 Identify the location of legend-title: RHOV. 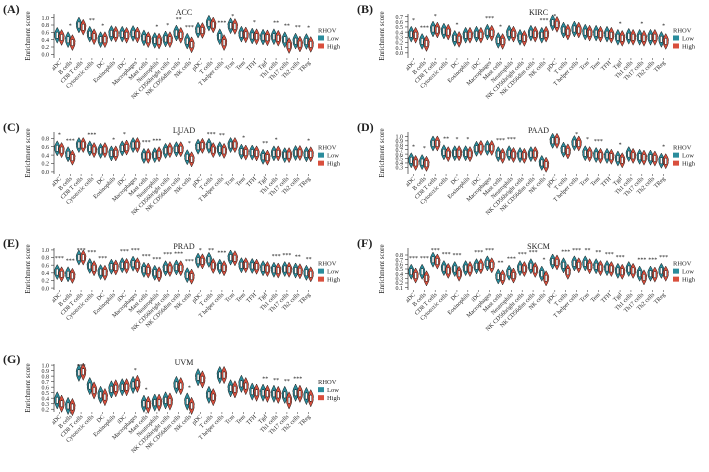
(327, 264).